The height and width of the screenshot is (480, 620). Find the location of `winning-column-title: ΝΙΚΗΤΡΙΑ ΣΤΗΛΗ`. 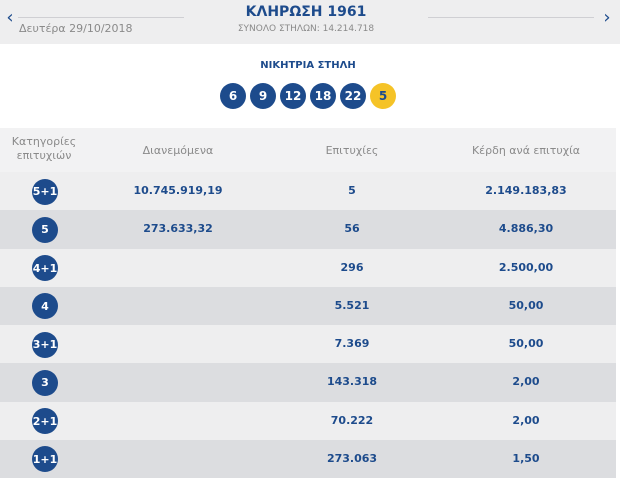

winning-column-title: ΝΙΚΗΤΡΙΑ ΣΤΗΛΗ is located at coordinates (308, 65).